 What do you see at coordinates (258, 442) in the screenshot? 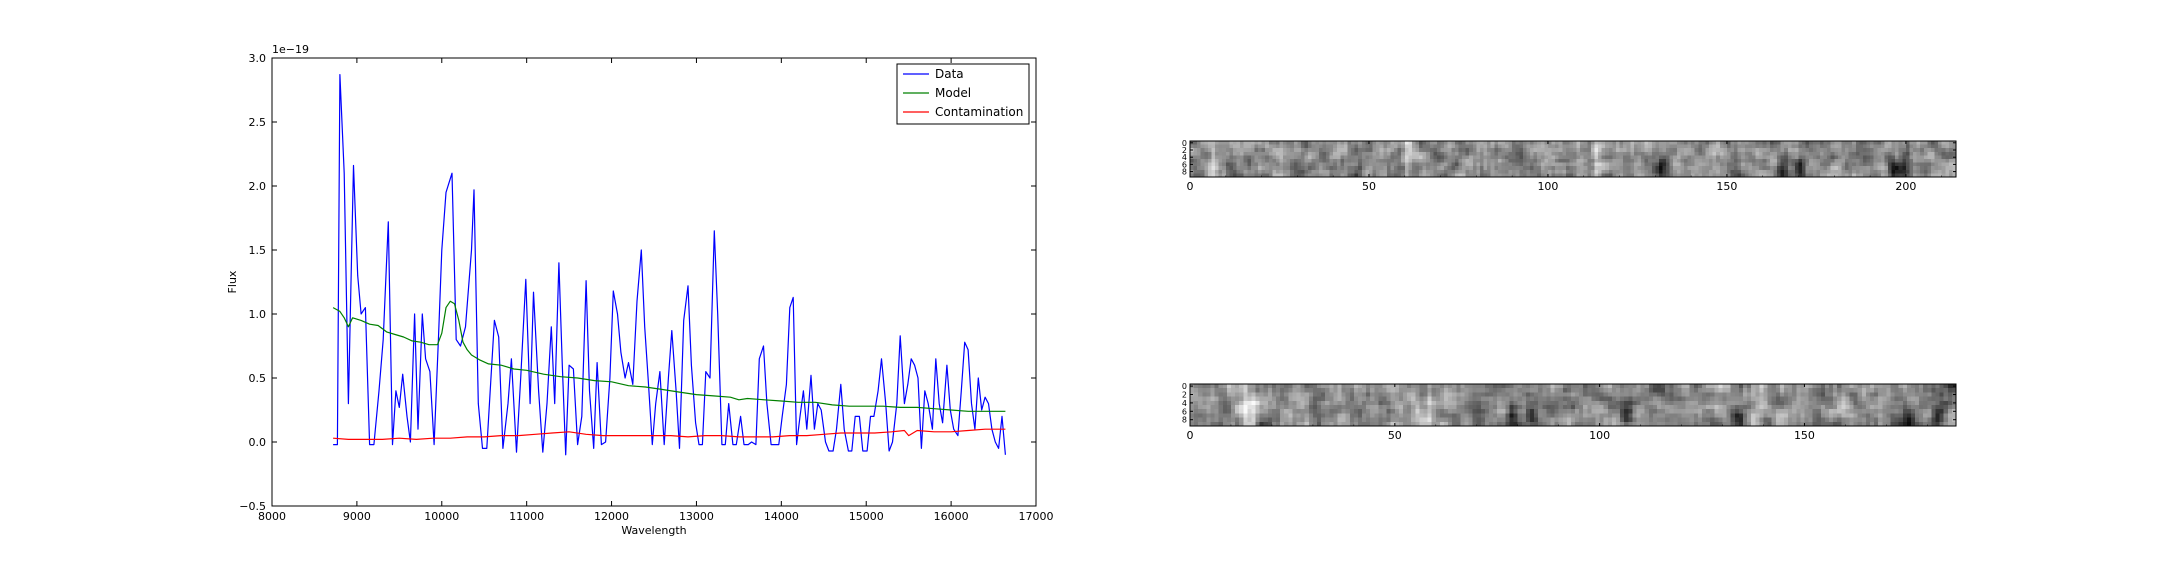
I see `y-tick-label: 0.0` at bounding box center [258, 442].